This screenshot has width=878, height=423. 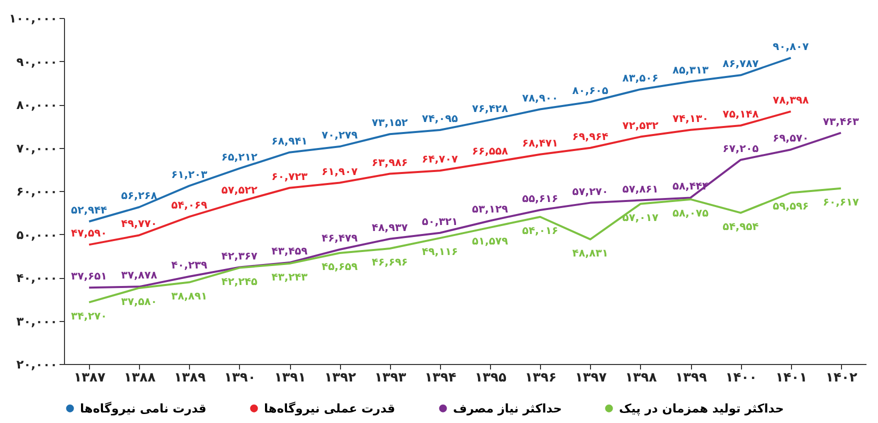 What do you see at coordinates (490, 210) in the screenshot?
I see `data-label: ۵۳,۱۲۹` at bounding box center [490, 210].